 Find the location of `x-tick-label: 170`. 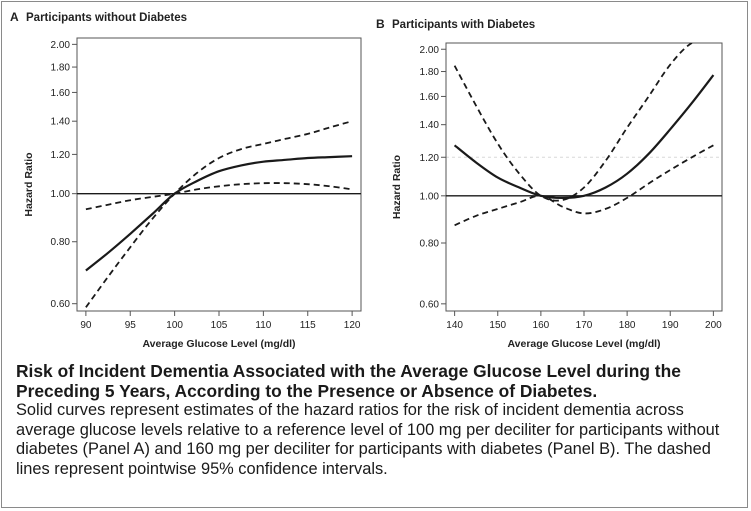

x-tick-label: 170 is located at coordinates (584, 325).